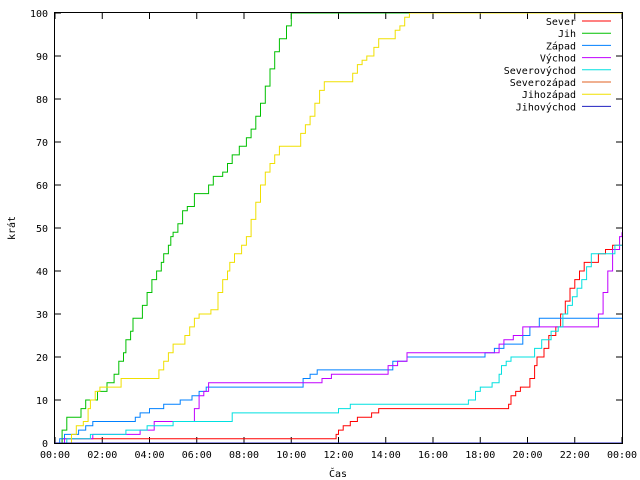  I want to click on x-tick-label: 12:00, so click(338, 455).